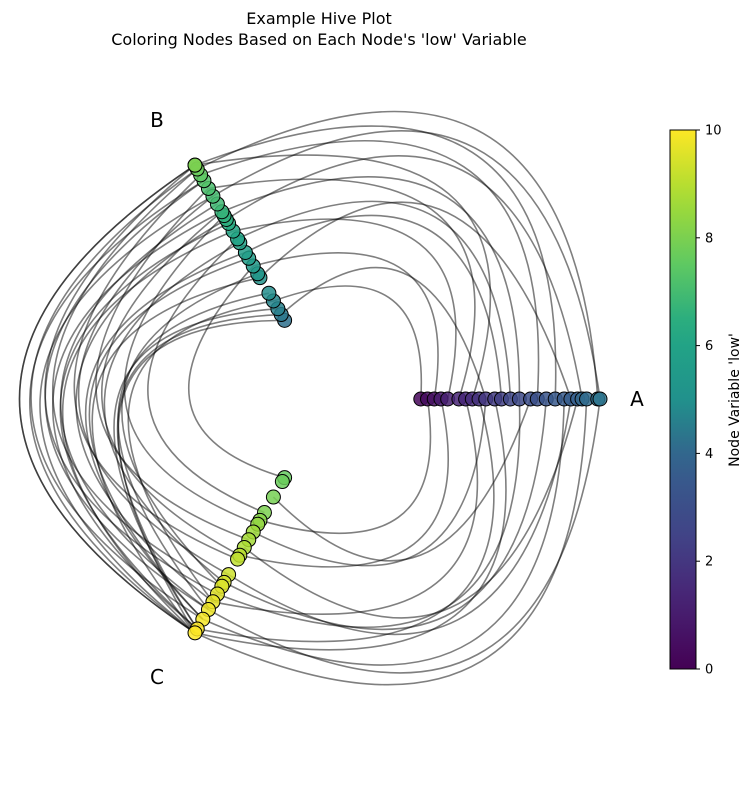 The image size is (752, 794). I want to click on edge-b20-c16, so click(126, 395).